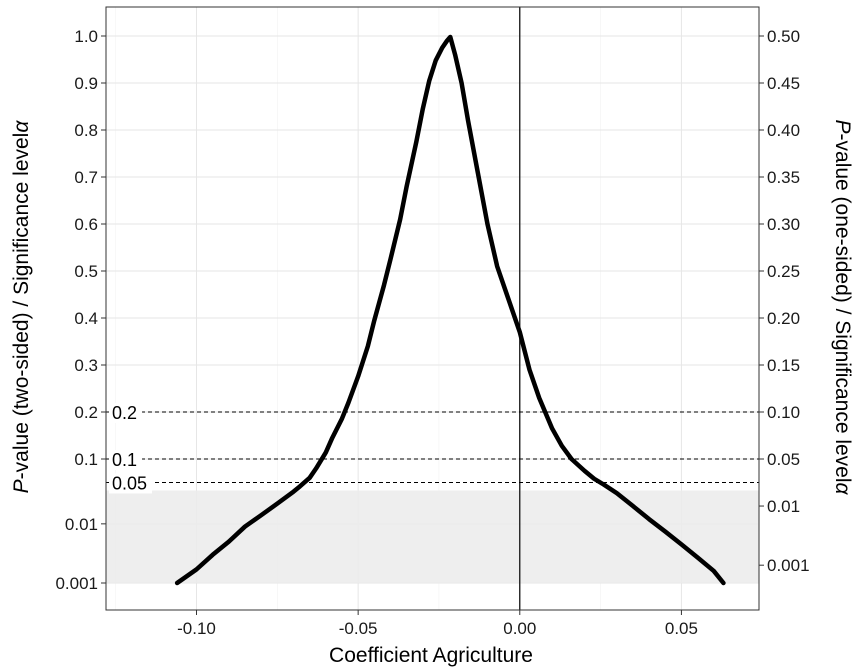 The image size is (864, 672). I want to click on right-y-tick-label: 0.20, so click(783, 318).